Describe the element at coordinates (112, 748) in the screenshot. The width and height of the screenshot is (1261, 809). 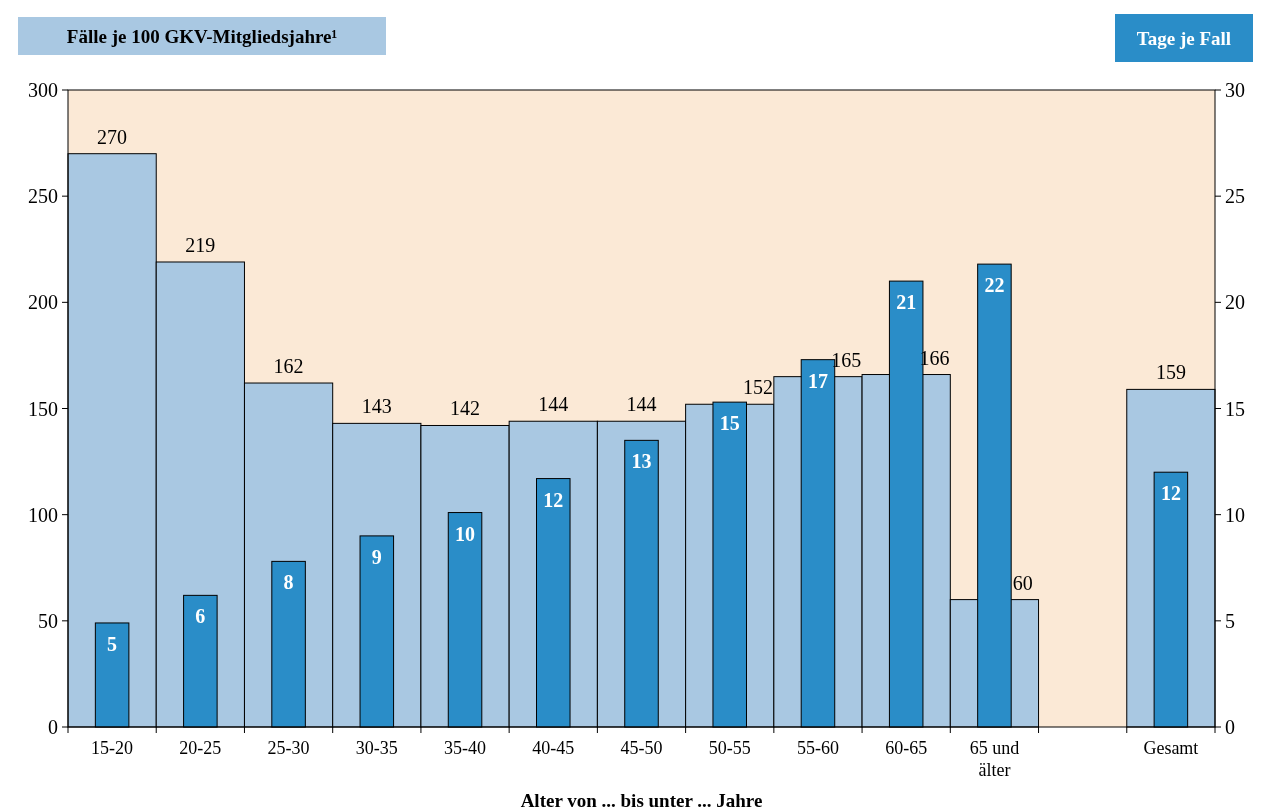
I see `x-tick-label: 15-20` at that location.